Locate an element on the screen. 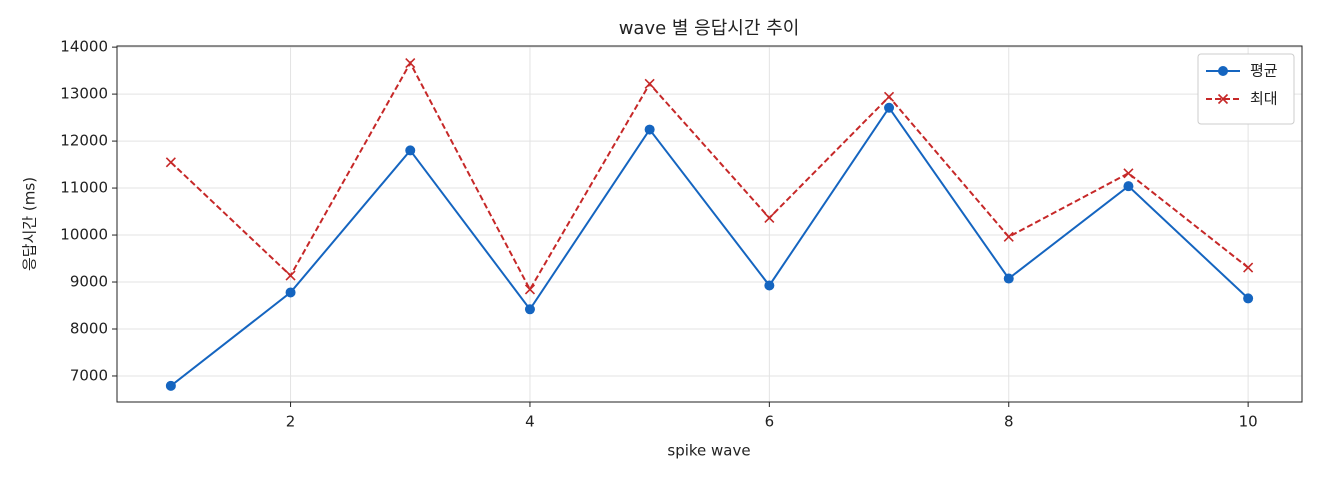 The width and height of the screenshot is (1320, 480). x-tick-label: 2 is located at coordinates (291, 422).